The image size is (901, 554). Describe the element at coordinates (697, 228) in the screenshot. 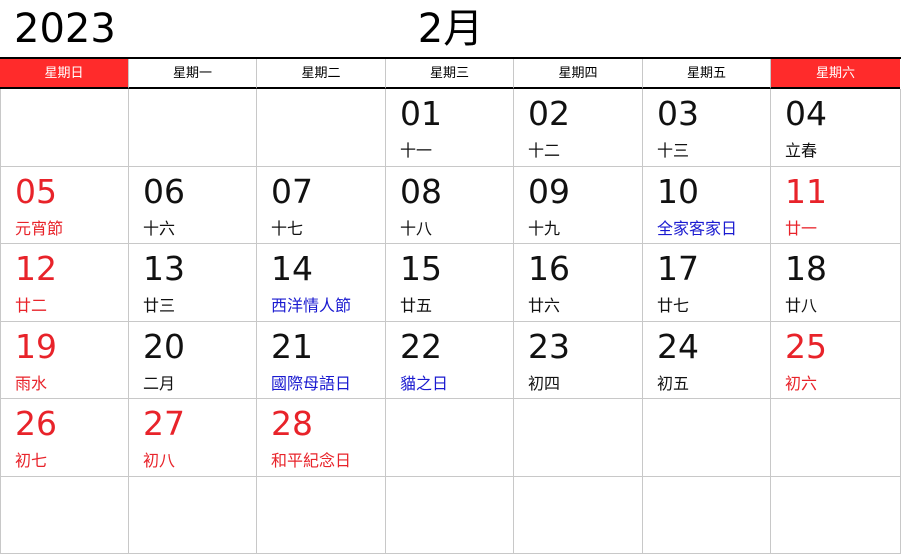

I see `day-note: 全家客家日` at that location.